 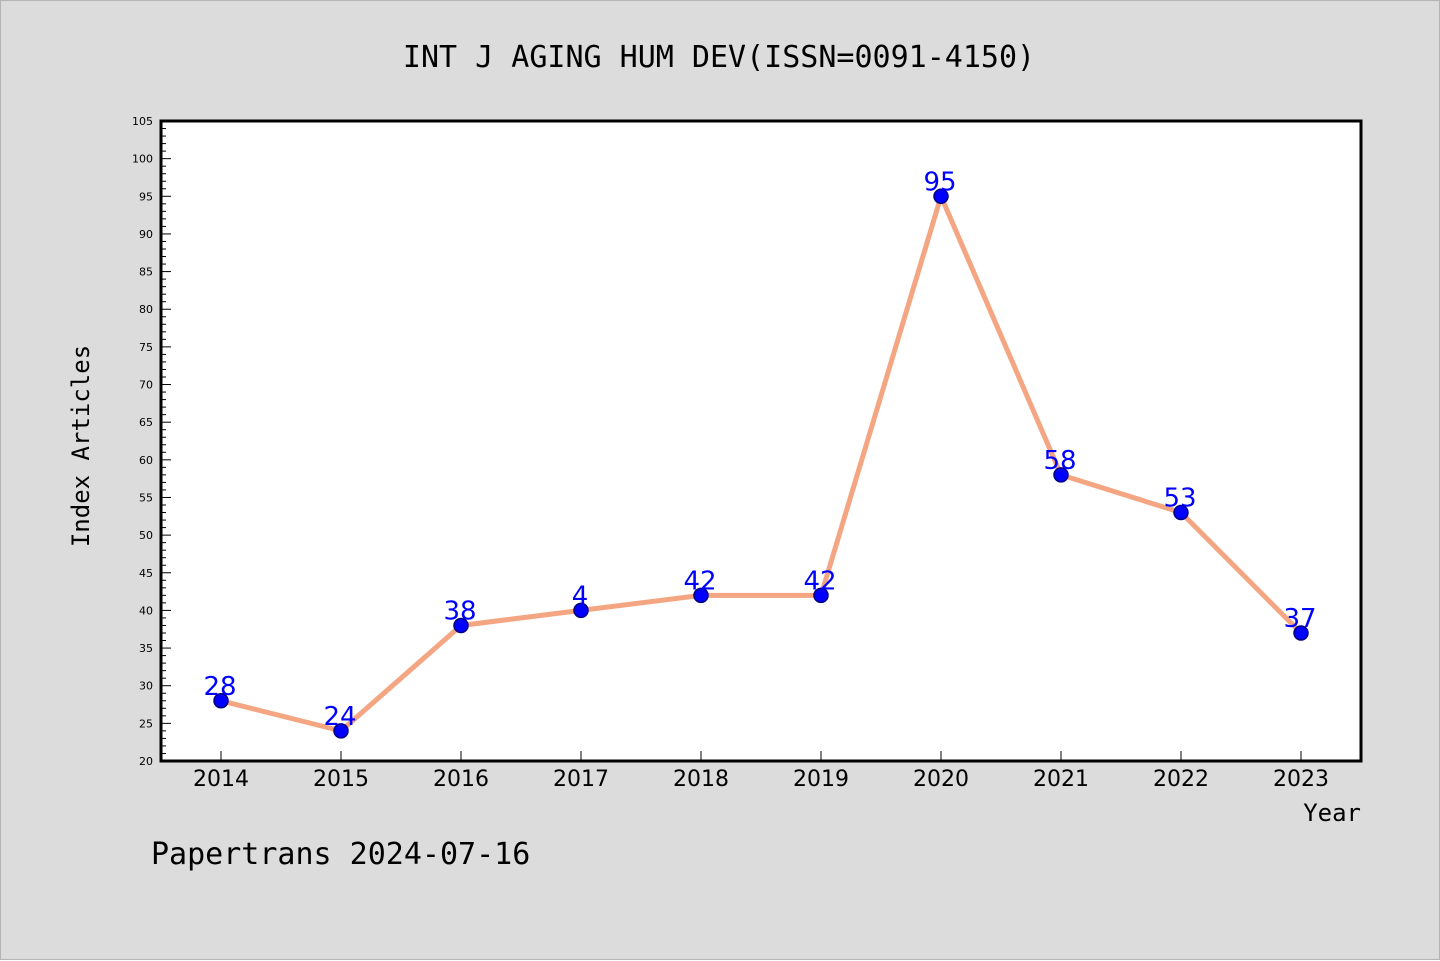 What do you see at coordinates (142, 121) in the screenshot?
I see `y-tick-label: 105` at bounding box center [142, 121].